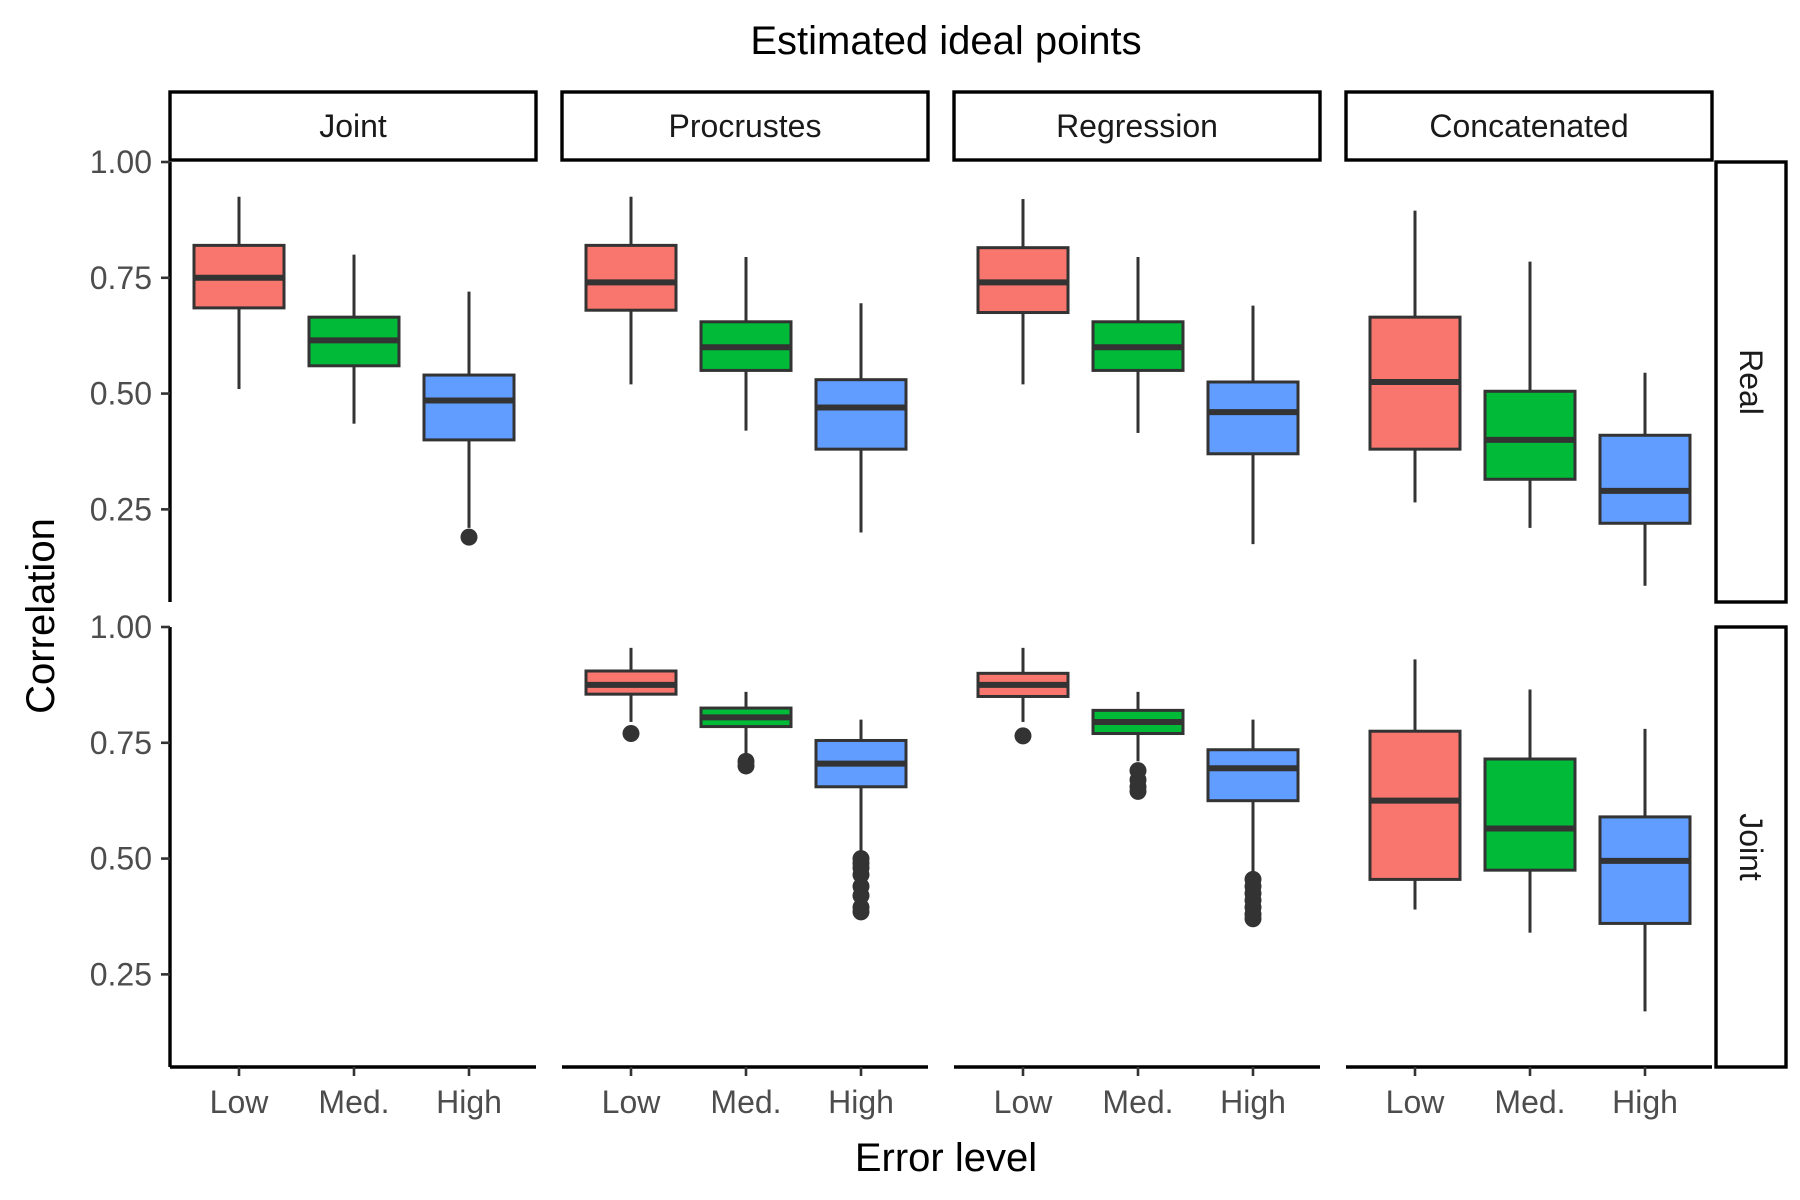 The image size is (1800, 1200). I want to click on x-tick-label-joint: Med., so click(353, 1102).